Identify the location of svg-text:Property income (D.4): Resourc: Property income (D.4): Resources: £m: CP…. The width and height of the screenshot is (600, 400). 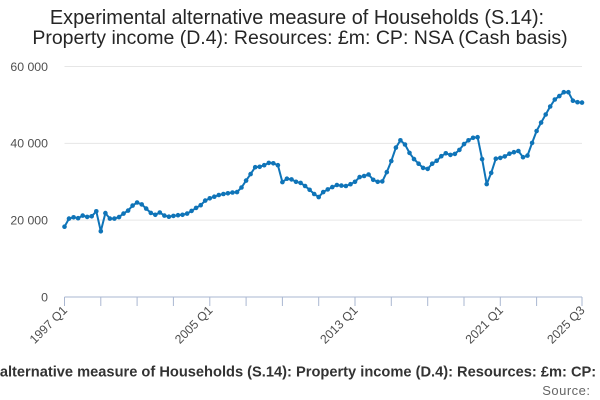
(299, 38).